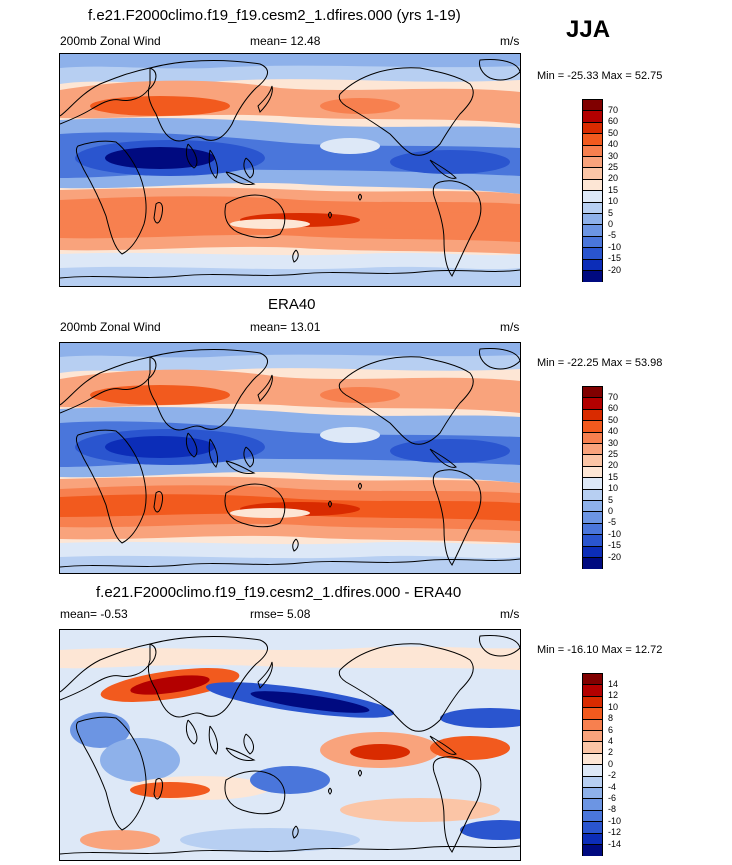  What do you see at coordinates (612, 775) in the screenshot?
I see `colorbar-tick-label: -2` at bounding box center [612, 775].